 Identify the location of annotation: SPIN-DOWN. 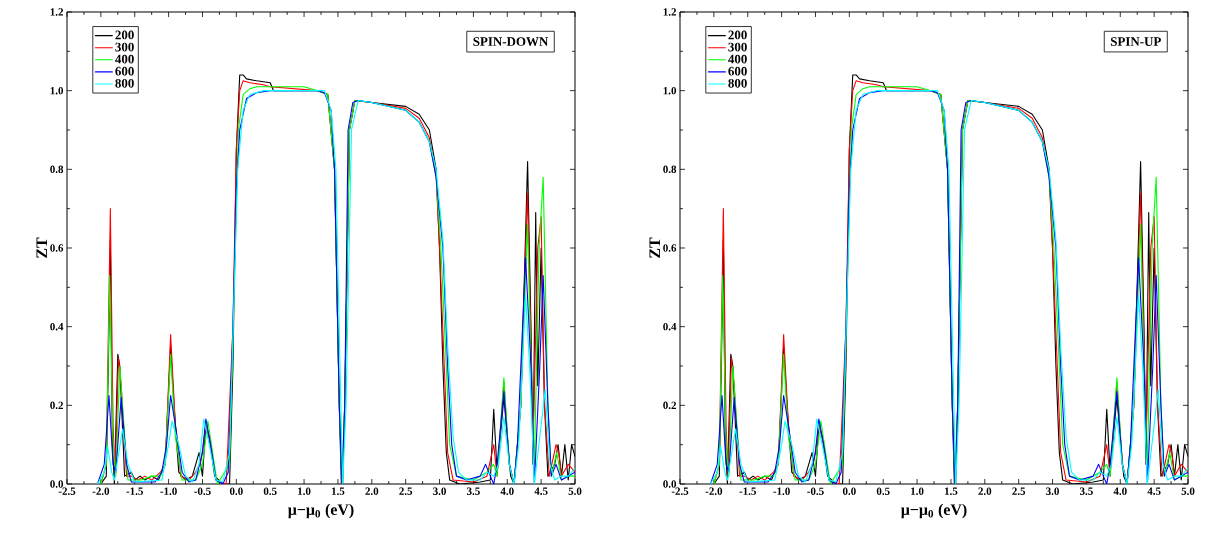
(511, 42).